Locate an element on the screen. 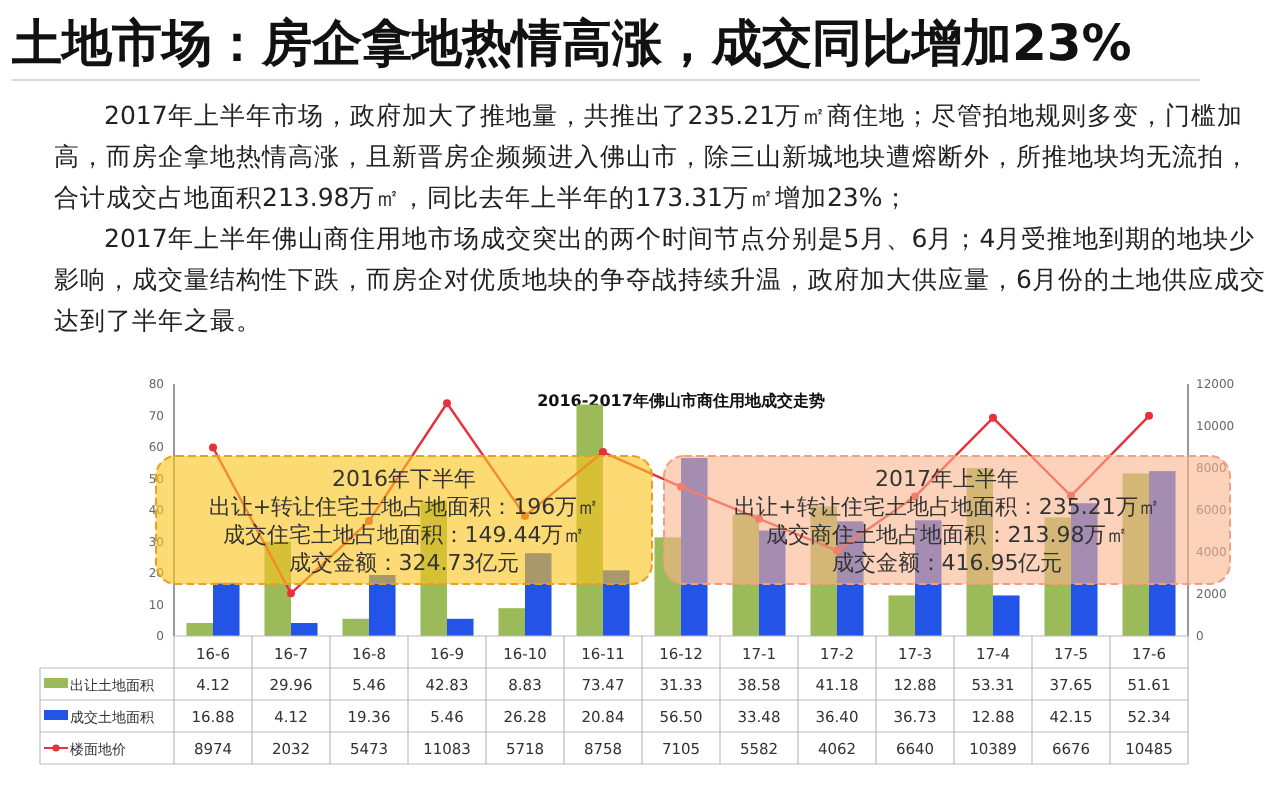  text: 2017年上半年佛山商住用地市场成交突出的两个时间节点分别是5月、6月；4月受推地到期的地块少影响，成交量结构性下跌，而房企对优质地块的争夺战持续升温，政府加大供应量，6月份的土地供应成交达到了半年之最。 is located at coordinates (660, 279).